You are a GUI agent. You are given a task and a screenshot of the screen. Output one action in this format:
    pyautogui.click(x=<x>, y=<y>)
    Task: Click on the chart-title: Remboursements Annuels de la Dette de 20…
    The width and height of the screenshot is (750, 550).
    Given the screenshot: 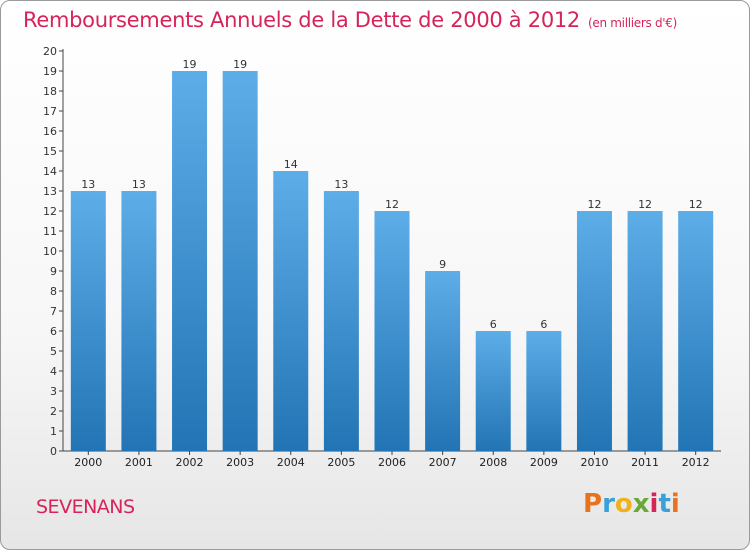 What is the action you would take?
    pyautogui.click(x=350, y=20)
    